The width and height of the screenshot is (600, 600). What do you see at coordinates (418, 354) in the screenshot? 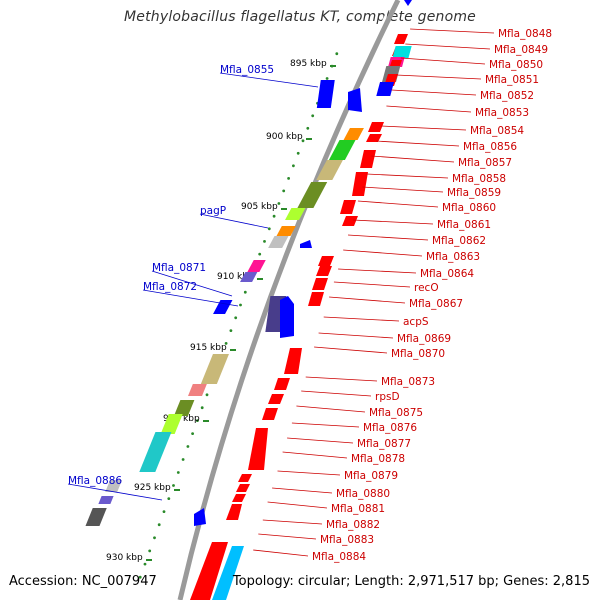
I see `gene-label: Mfla_0870` at bounding box center [418, 354].